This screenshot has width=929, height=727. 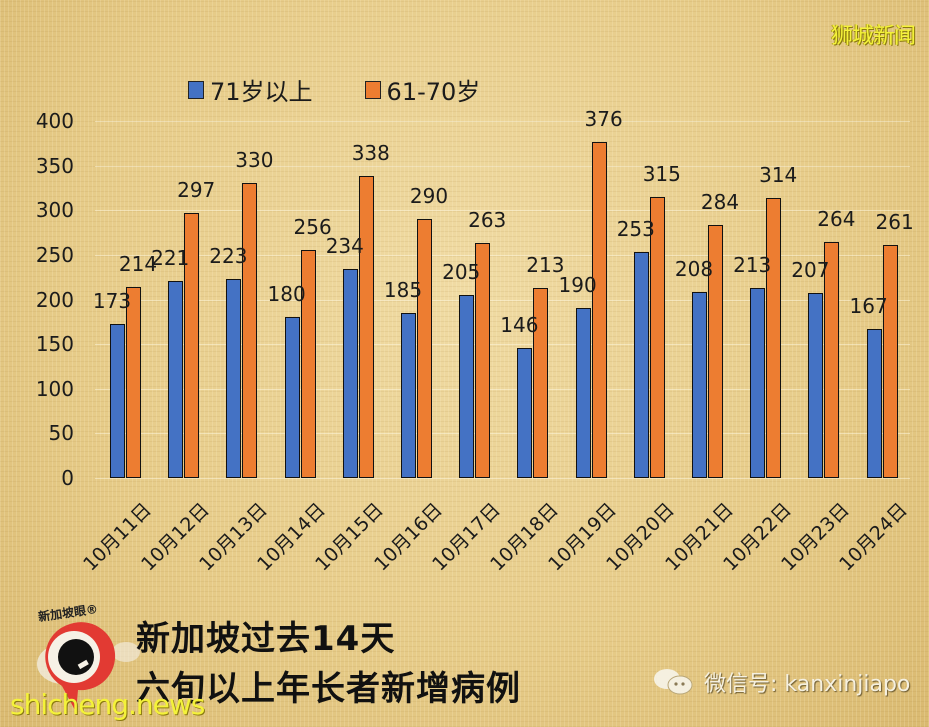 I want to click on data-label-61-70: 261, so click(x=894, y=222).